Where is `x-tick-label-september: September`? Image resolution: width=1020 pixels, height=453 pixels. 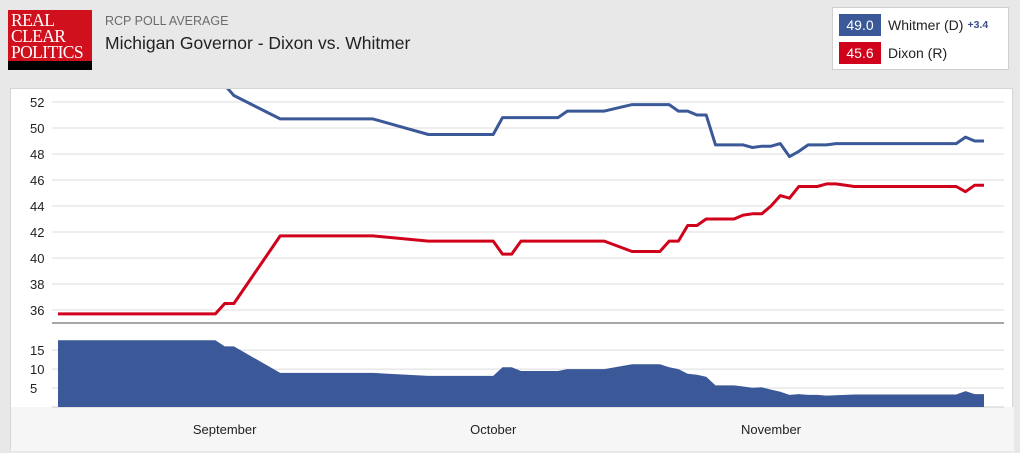
x-tick-label-september: September is located at coordinates (225, 429).